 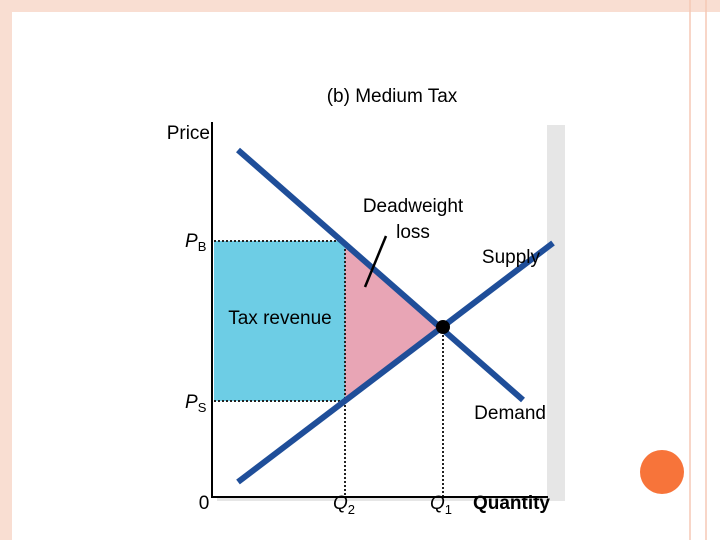 I want to click on dwl-label: Deadweight, so click(x=413, y=206).